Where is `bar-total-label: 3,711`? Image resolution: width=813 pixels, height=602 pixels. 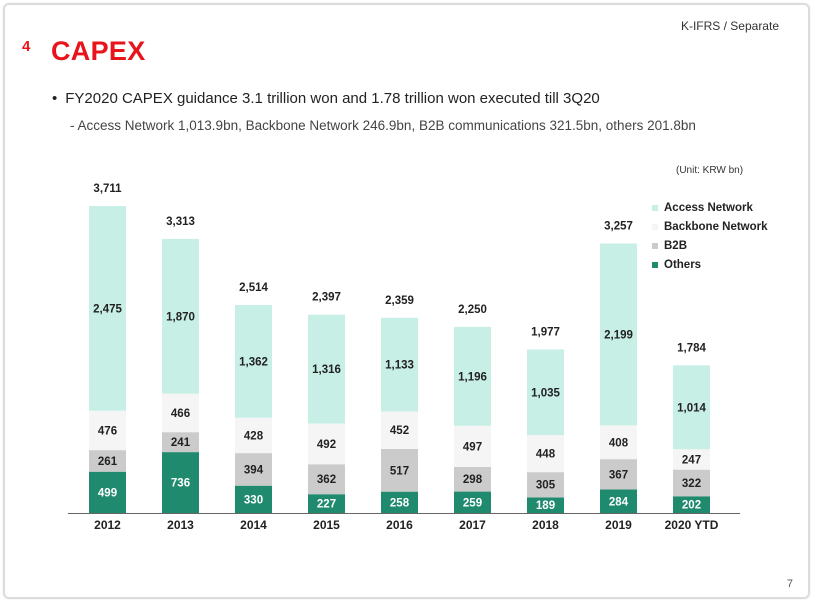
bar-total-label: 3,711 is located at coordinates (107, 189).